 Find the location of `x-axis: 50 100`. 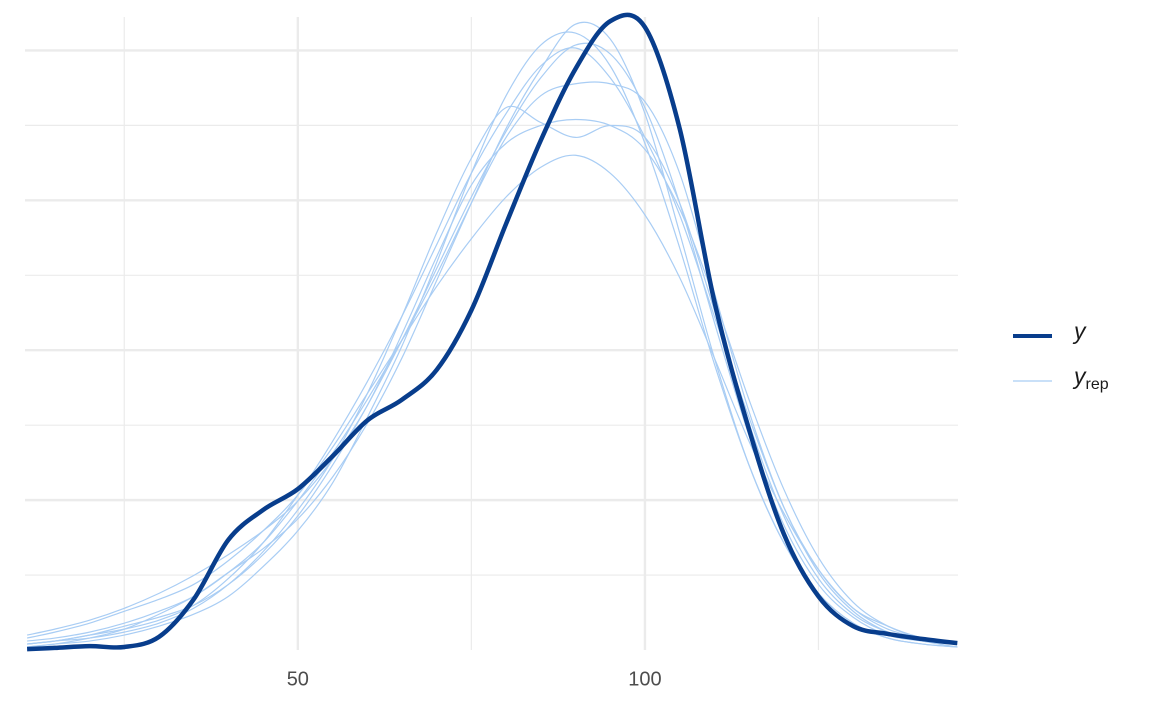

x-axis: 50 100 is located at coordinates (474, 679).